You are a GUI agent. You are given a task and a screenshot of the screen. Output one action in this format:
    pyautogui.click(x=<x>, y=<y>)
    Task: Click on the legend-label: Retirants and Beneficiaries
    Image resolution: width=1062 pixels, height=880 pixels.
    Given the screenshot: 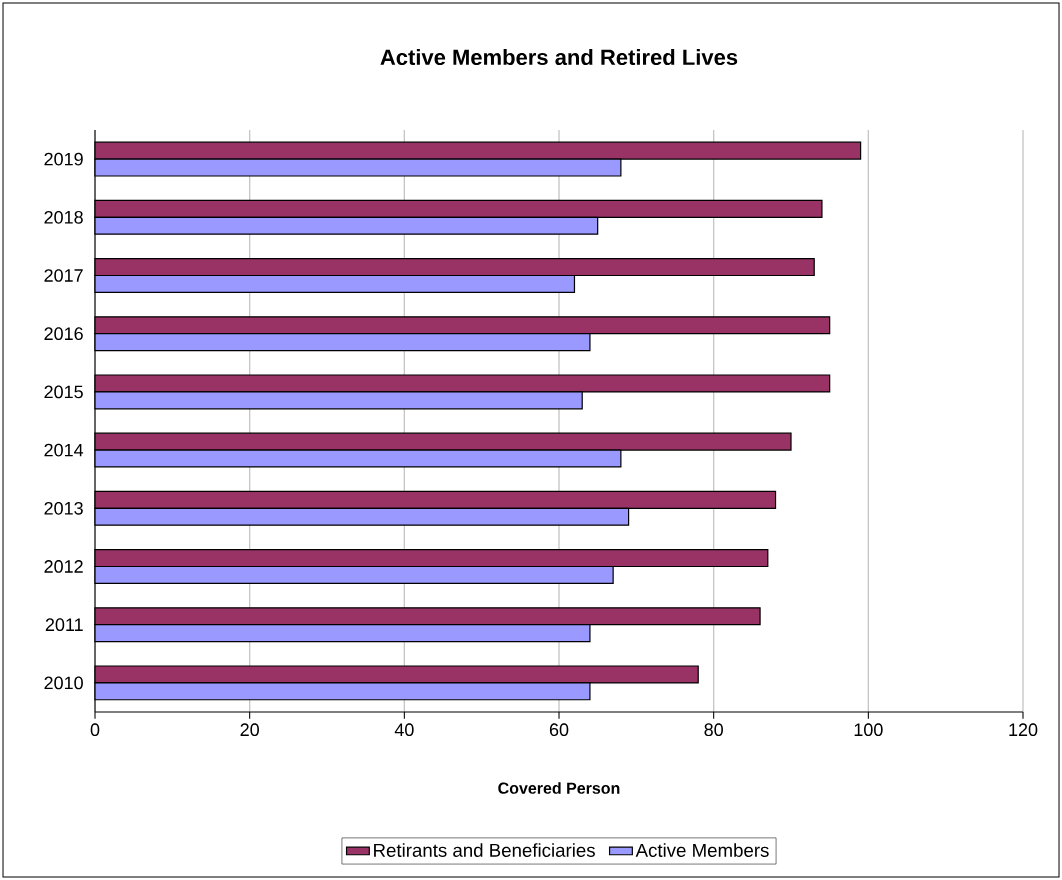 What is the action you would take?
    pyautogui.click(x=484, y=850)
    